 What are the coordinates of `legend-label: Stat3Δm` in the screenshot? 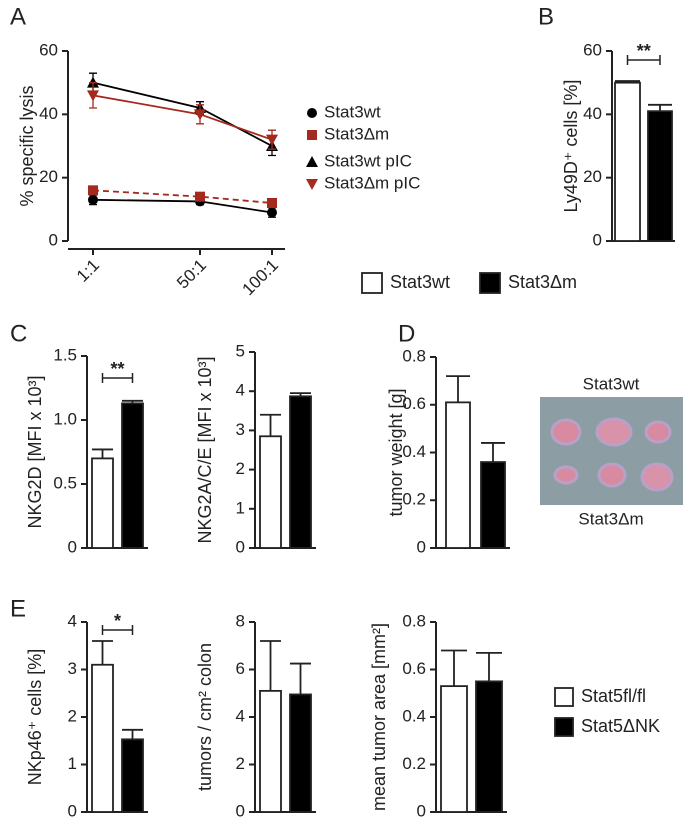 It's located at (356, 133).